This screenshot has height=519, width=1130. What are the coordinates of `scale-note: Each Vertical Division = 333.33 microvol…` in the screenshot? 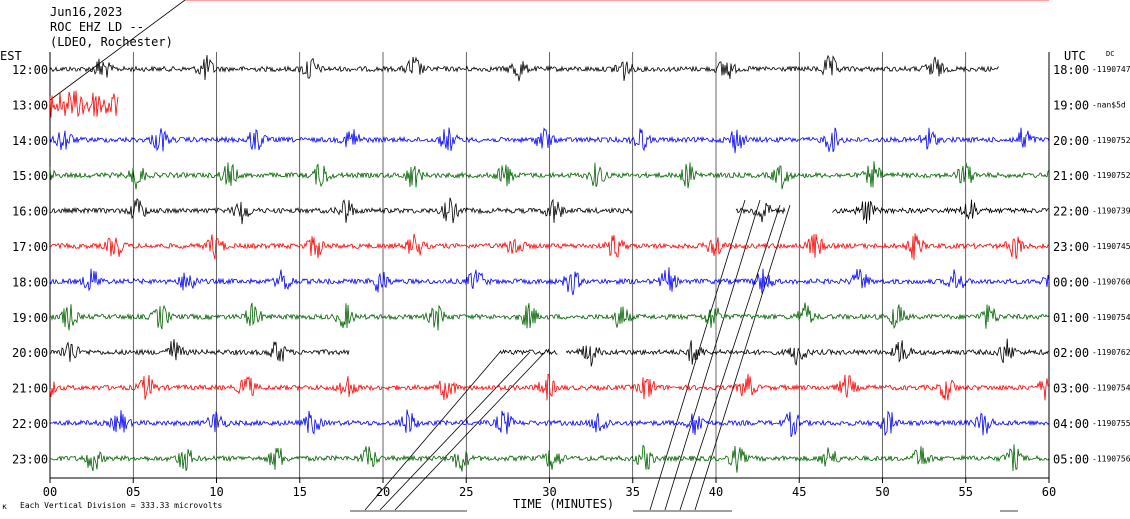 It's located at (121, 505).